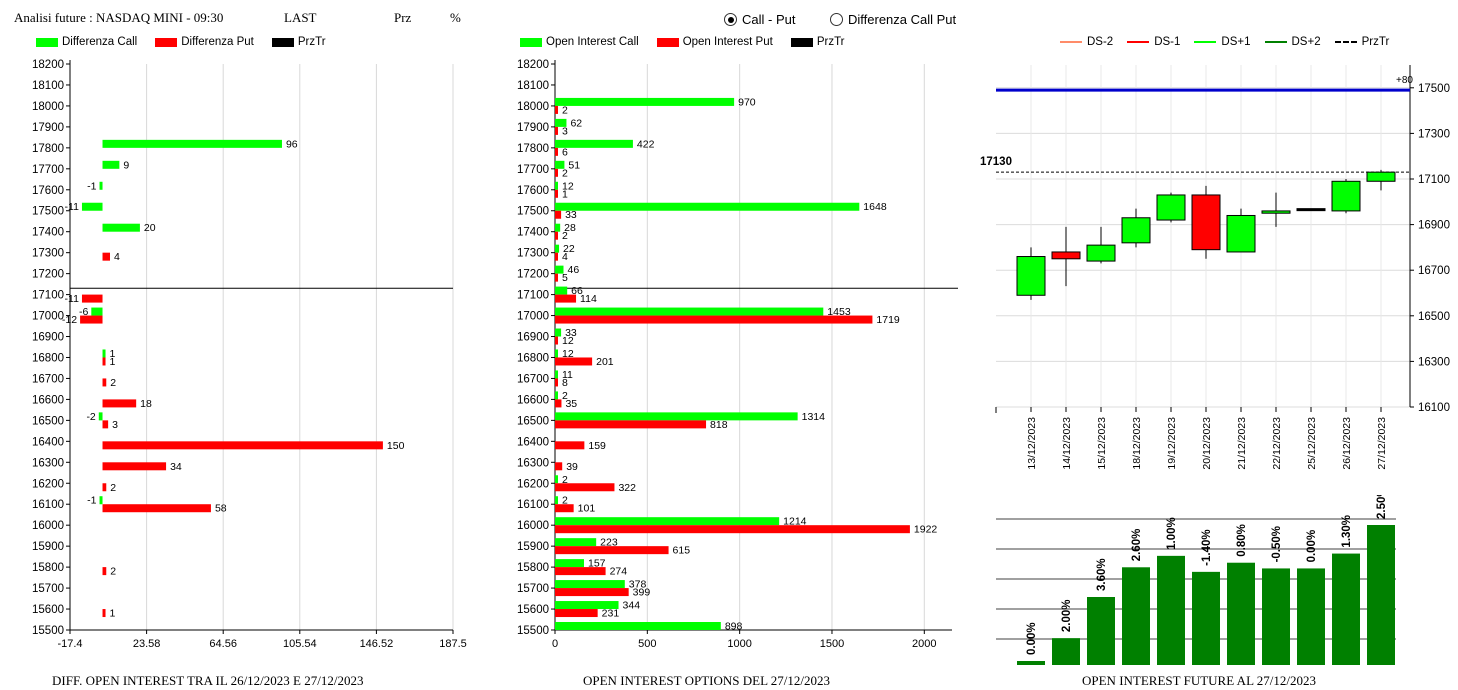  What do you see at coordinates (1382, 443) in the screenshot?
I see `x-tick-label: 27/12/2023` at bounding box center [1382, 443].